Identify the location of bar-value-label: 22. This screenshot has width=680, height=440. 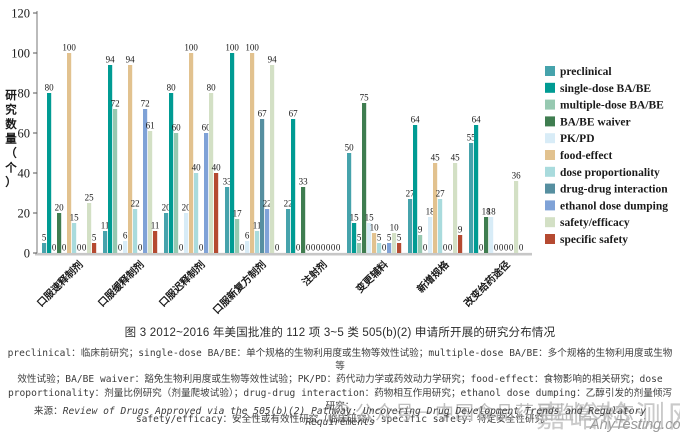
(135, 204).